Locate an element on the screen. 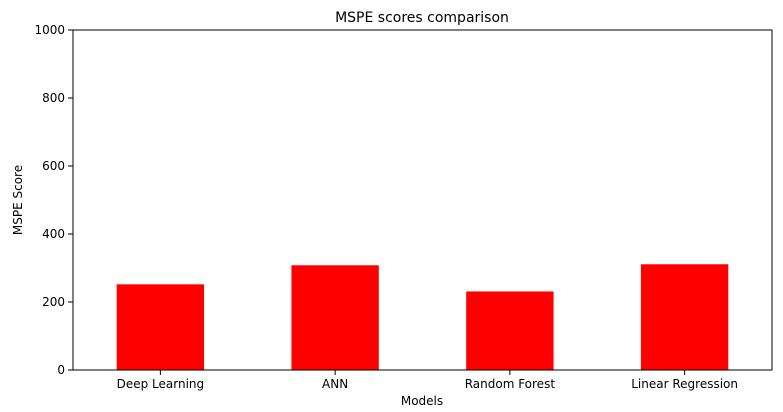  y-axis-label: MSPE Score is located at coordinates (18, 200).